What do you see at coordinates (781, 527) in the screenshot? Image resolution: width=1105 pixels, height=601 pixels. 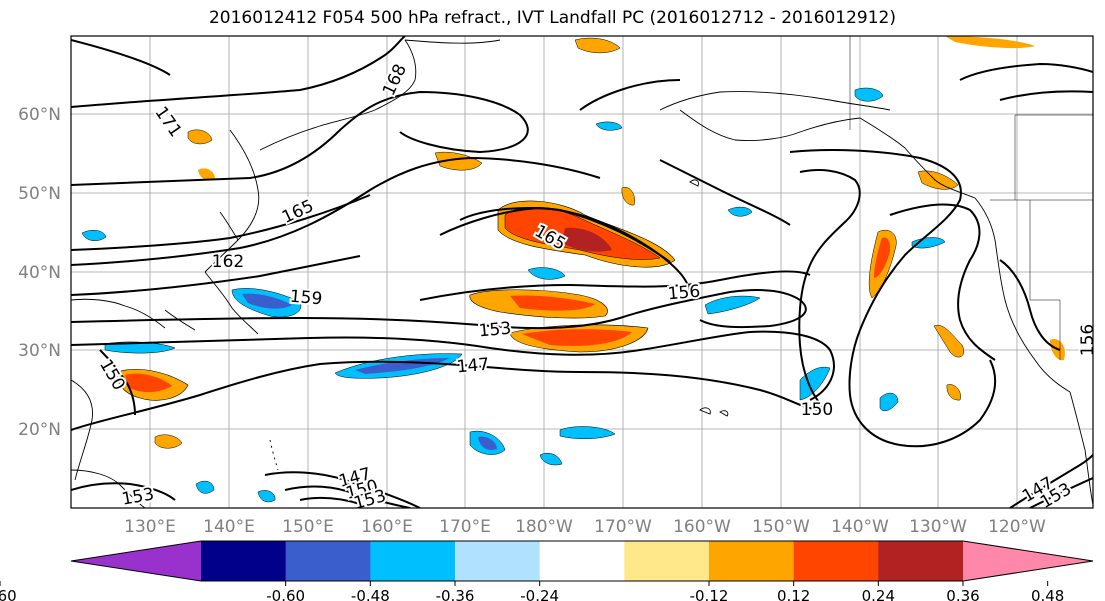 I see `longitude-label: 150°W` at bounding box center [781, 527].